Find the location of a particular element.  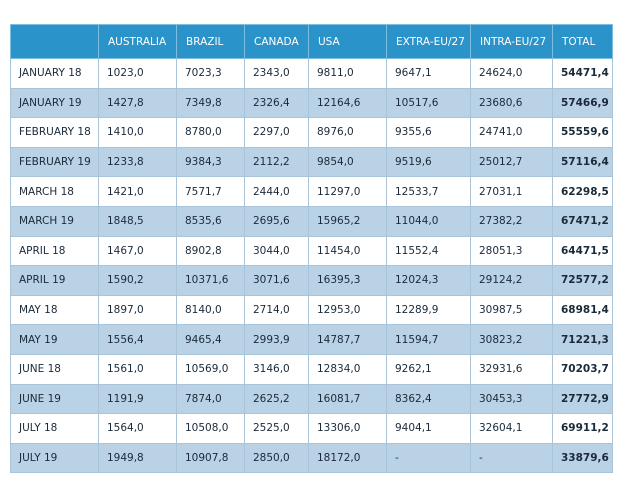

cell: 8140,0 is located at coordinates (210, 310).